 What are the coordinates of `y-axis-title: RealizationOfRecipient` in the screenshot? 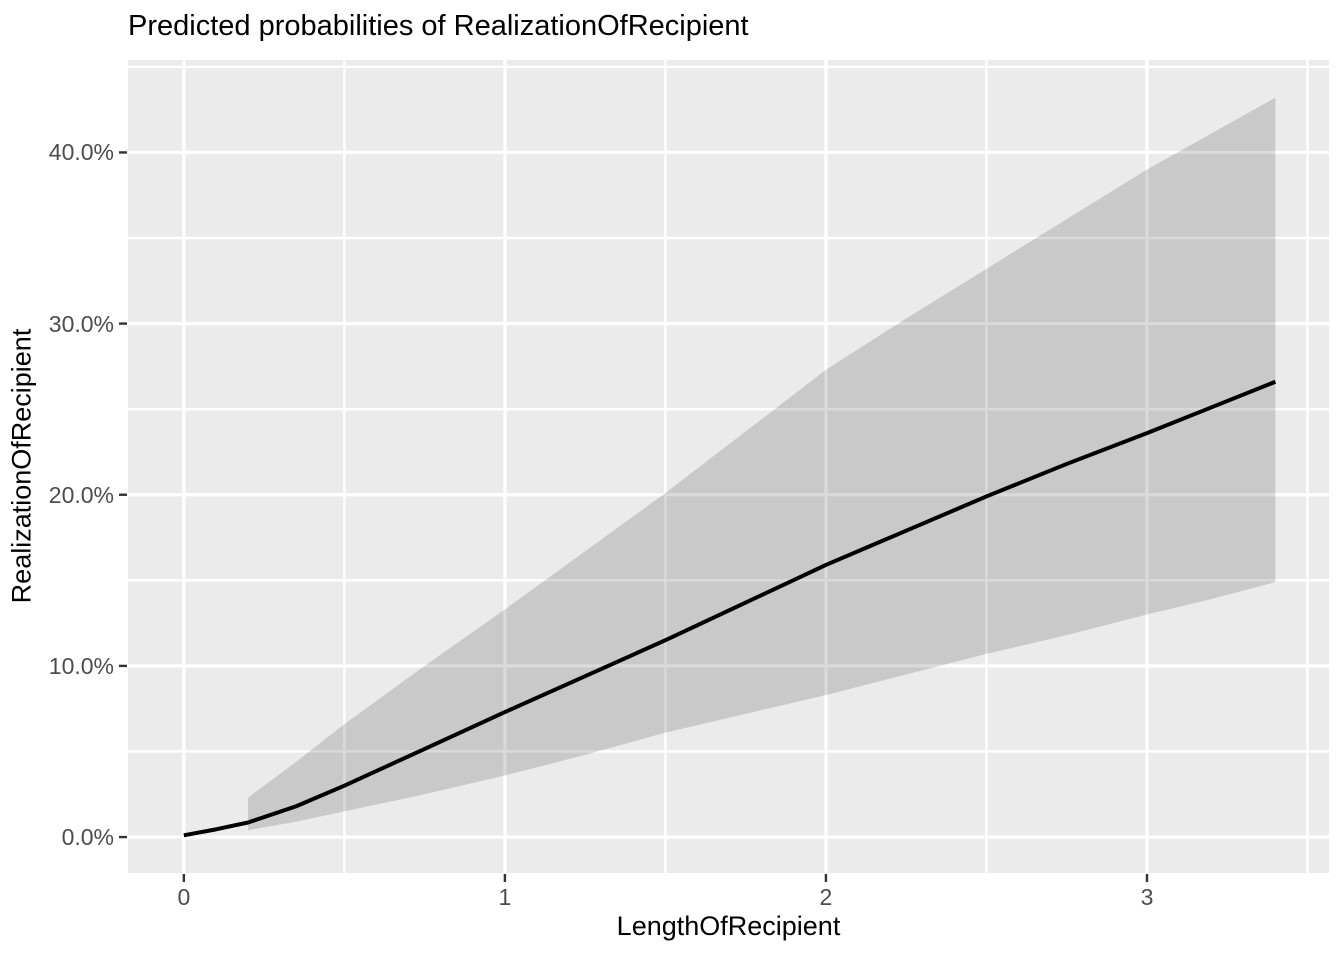 It's located at (21, 466).